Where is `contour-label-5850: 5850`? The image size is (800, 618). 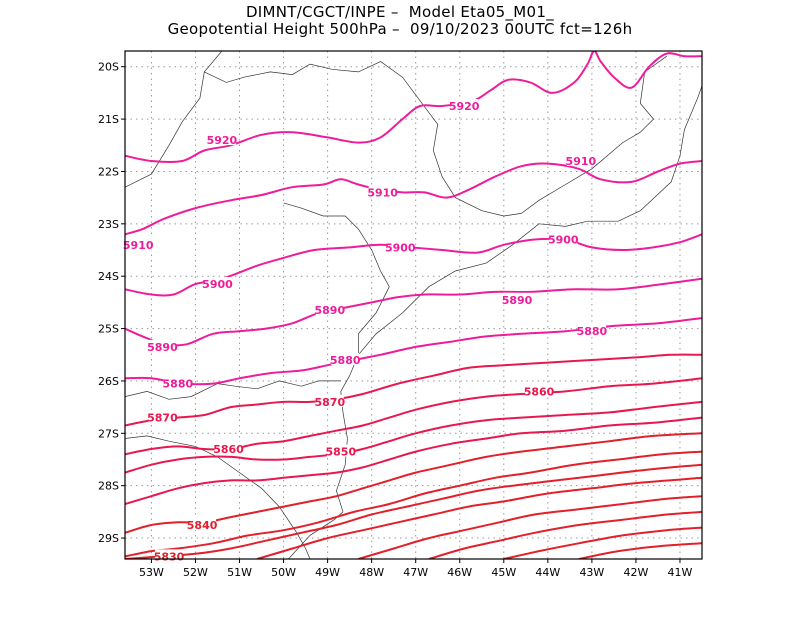 contour-label-5850: 5850 is located at coordinates (341, 452).